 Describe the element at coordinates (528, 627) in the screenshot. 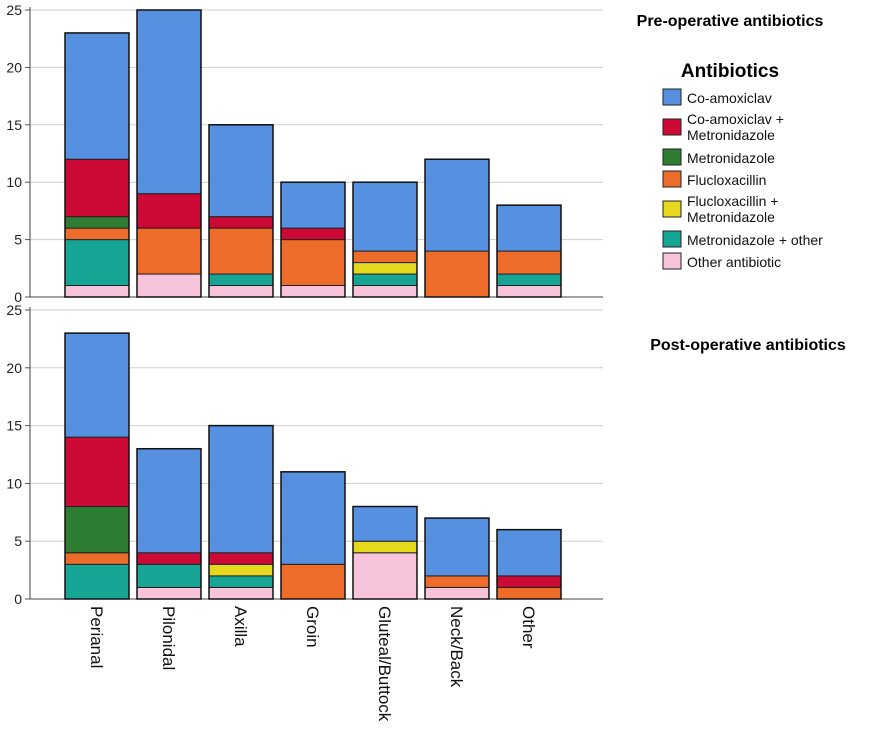

I see `category-label-other: Other` at that location.